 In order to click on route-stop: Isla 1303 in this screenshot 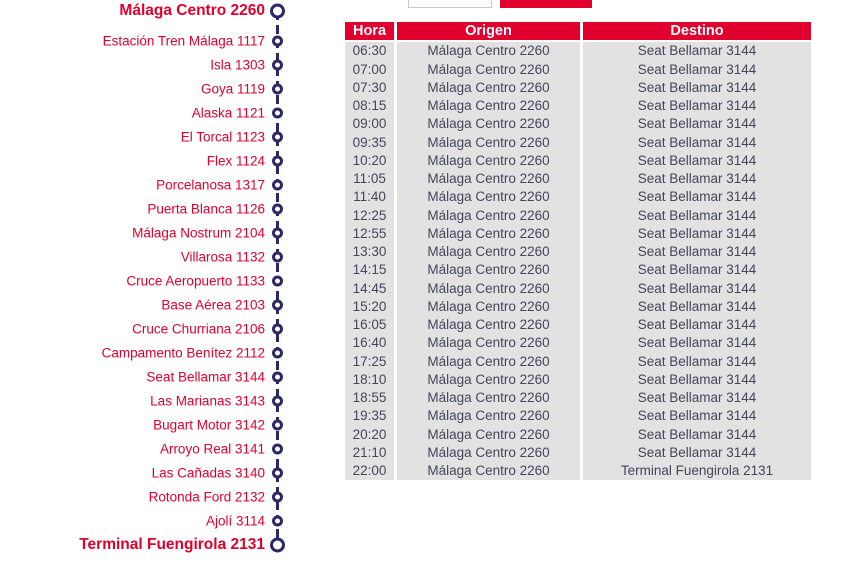, I will do `click(150, 65)`.